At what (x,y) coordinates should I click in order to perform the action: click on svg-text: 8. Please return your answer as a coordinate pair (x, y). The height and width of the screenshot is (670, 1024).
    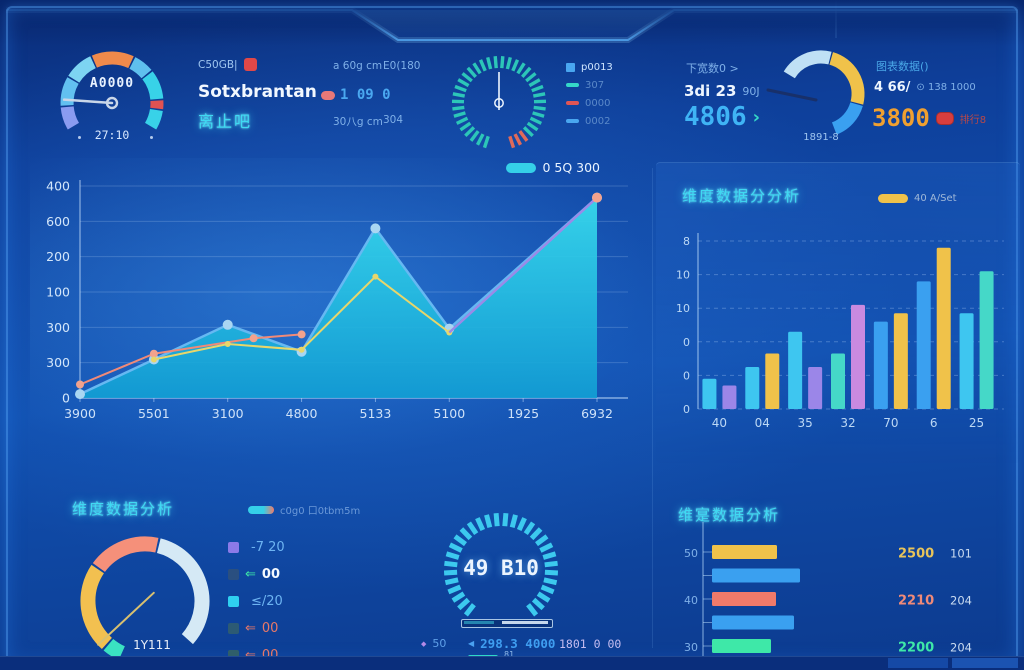
    Looking at the image, I should click on (686, 241).